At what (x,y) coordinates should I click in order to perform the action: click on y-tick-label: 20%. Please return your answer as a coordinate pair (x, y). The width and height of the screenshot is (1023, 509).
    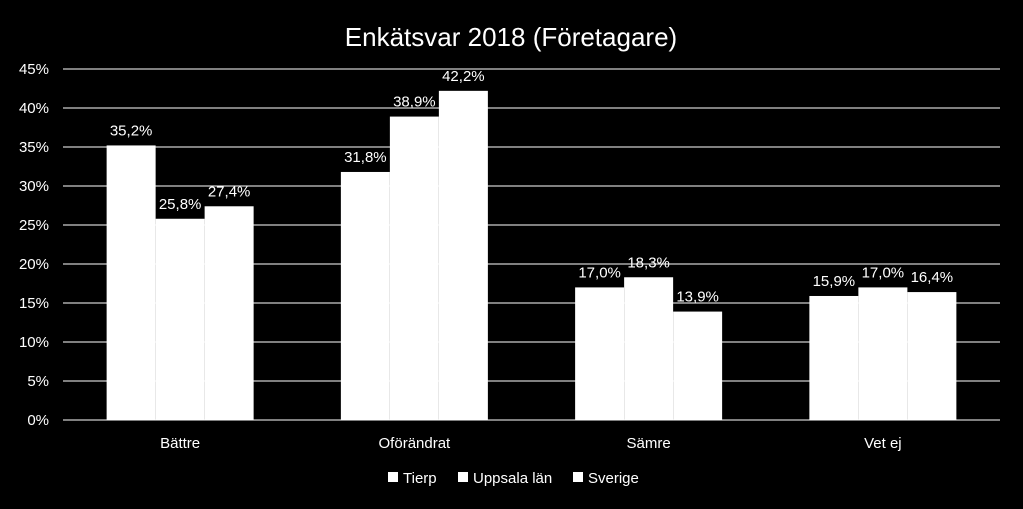
    Looking at the image, I should click on (34, 264).